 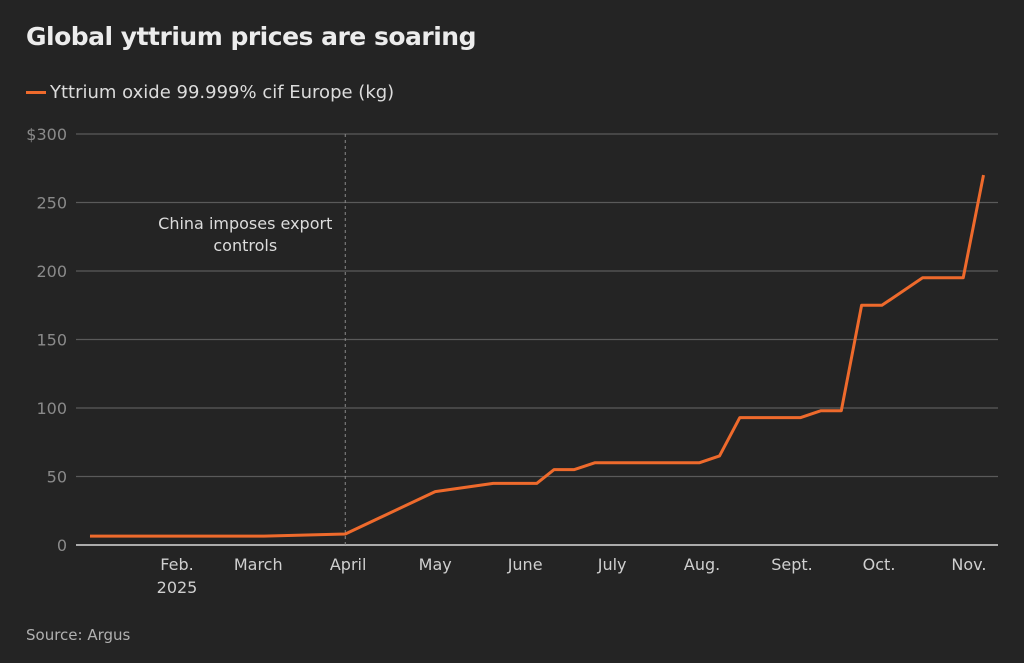 I want to click on legend: Yttrium oxide 99.999% cif Europe (kg), so click(x=210, y=92).